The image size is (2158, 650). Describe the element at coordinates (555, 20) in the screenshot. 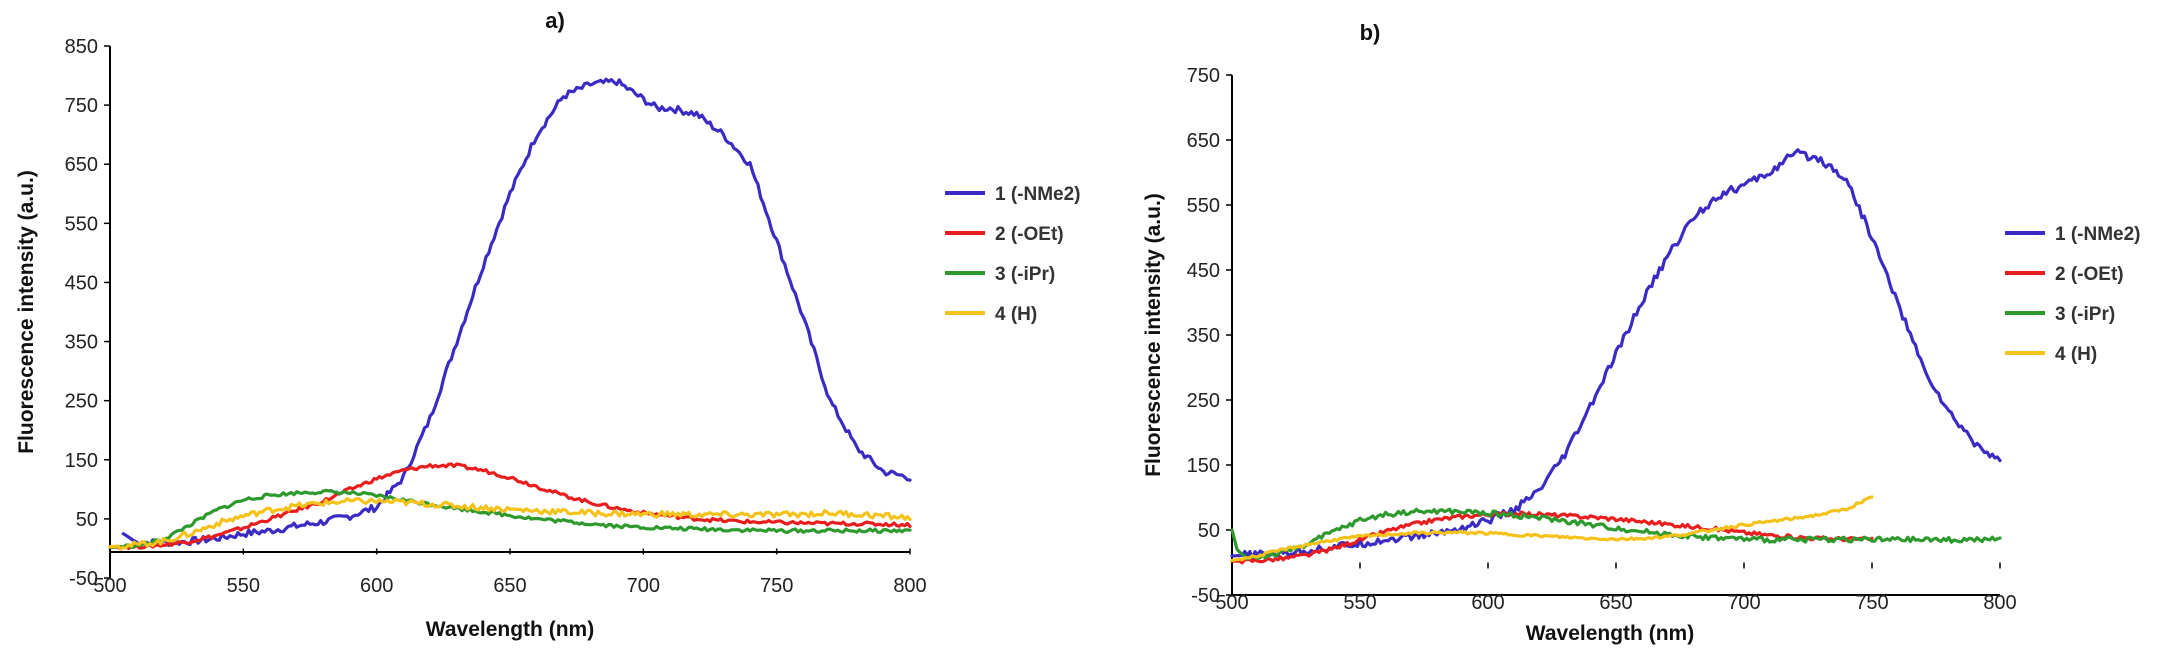

I see `chart-title-a: a)` at that location.